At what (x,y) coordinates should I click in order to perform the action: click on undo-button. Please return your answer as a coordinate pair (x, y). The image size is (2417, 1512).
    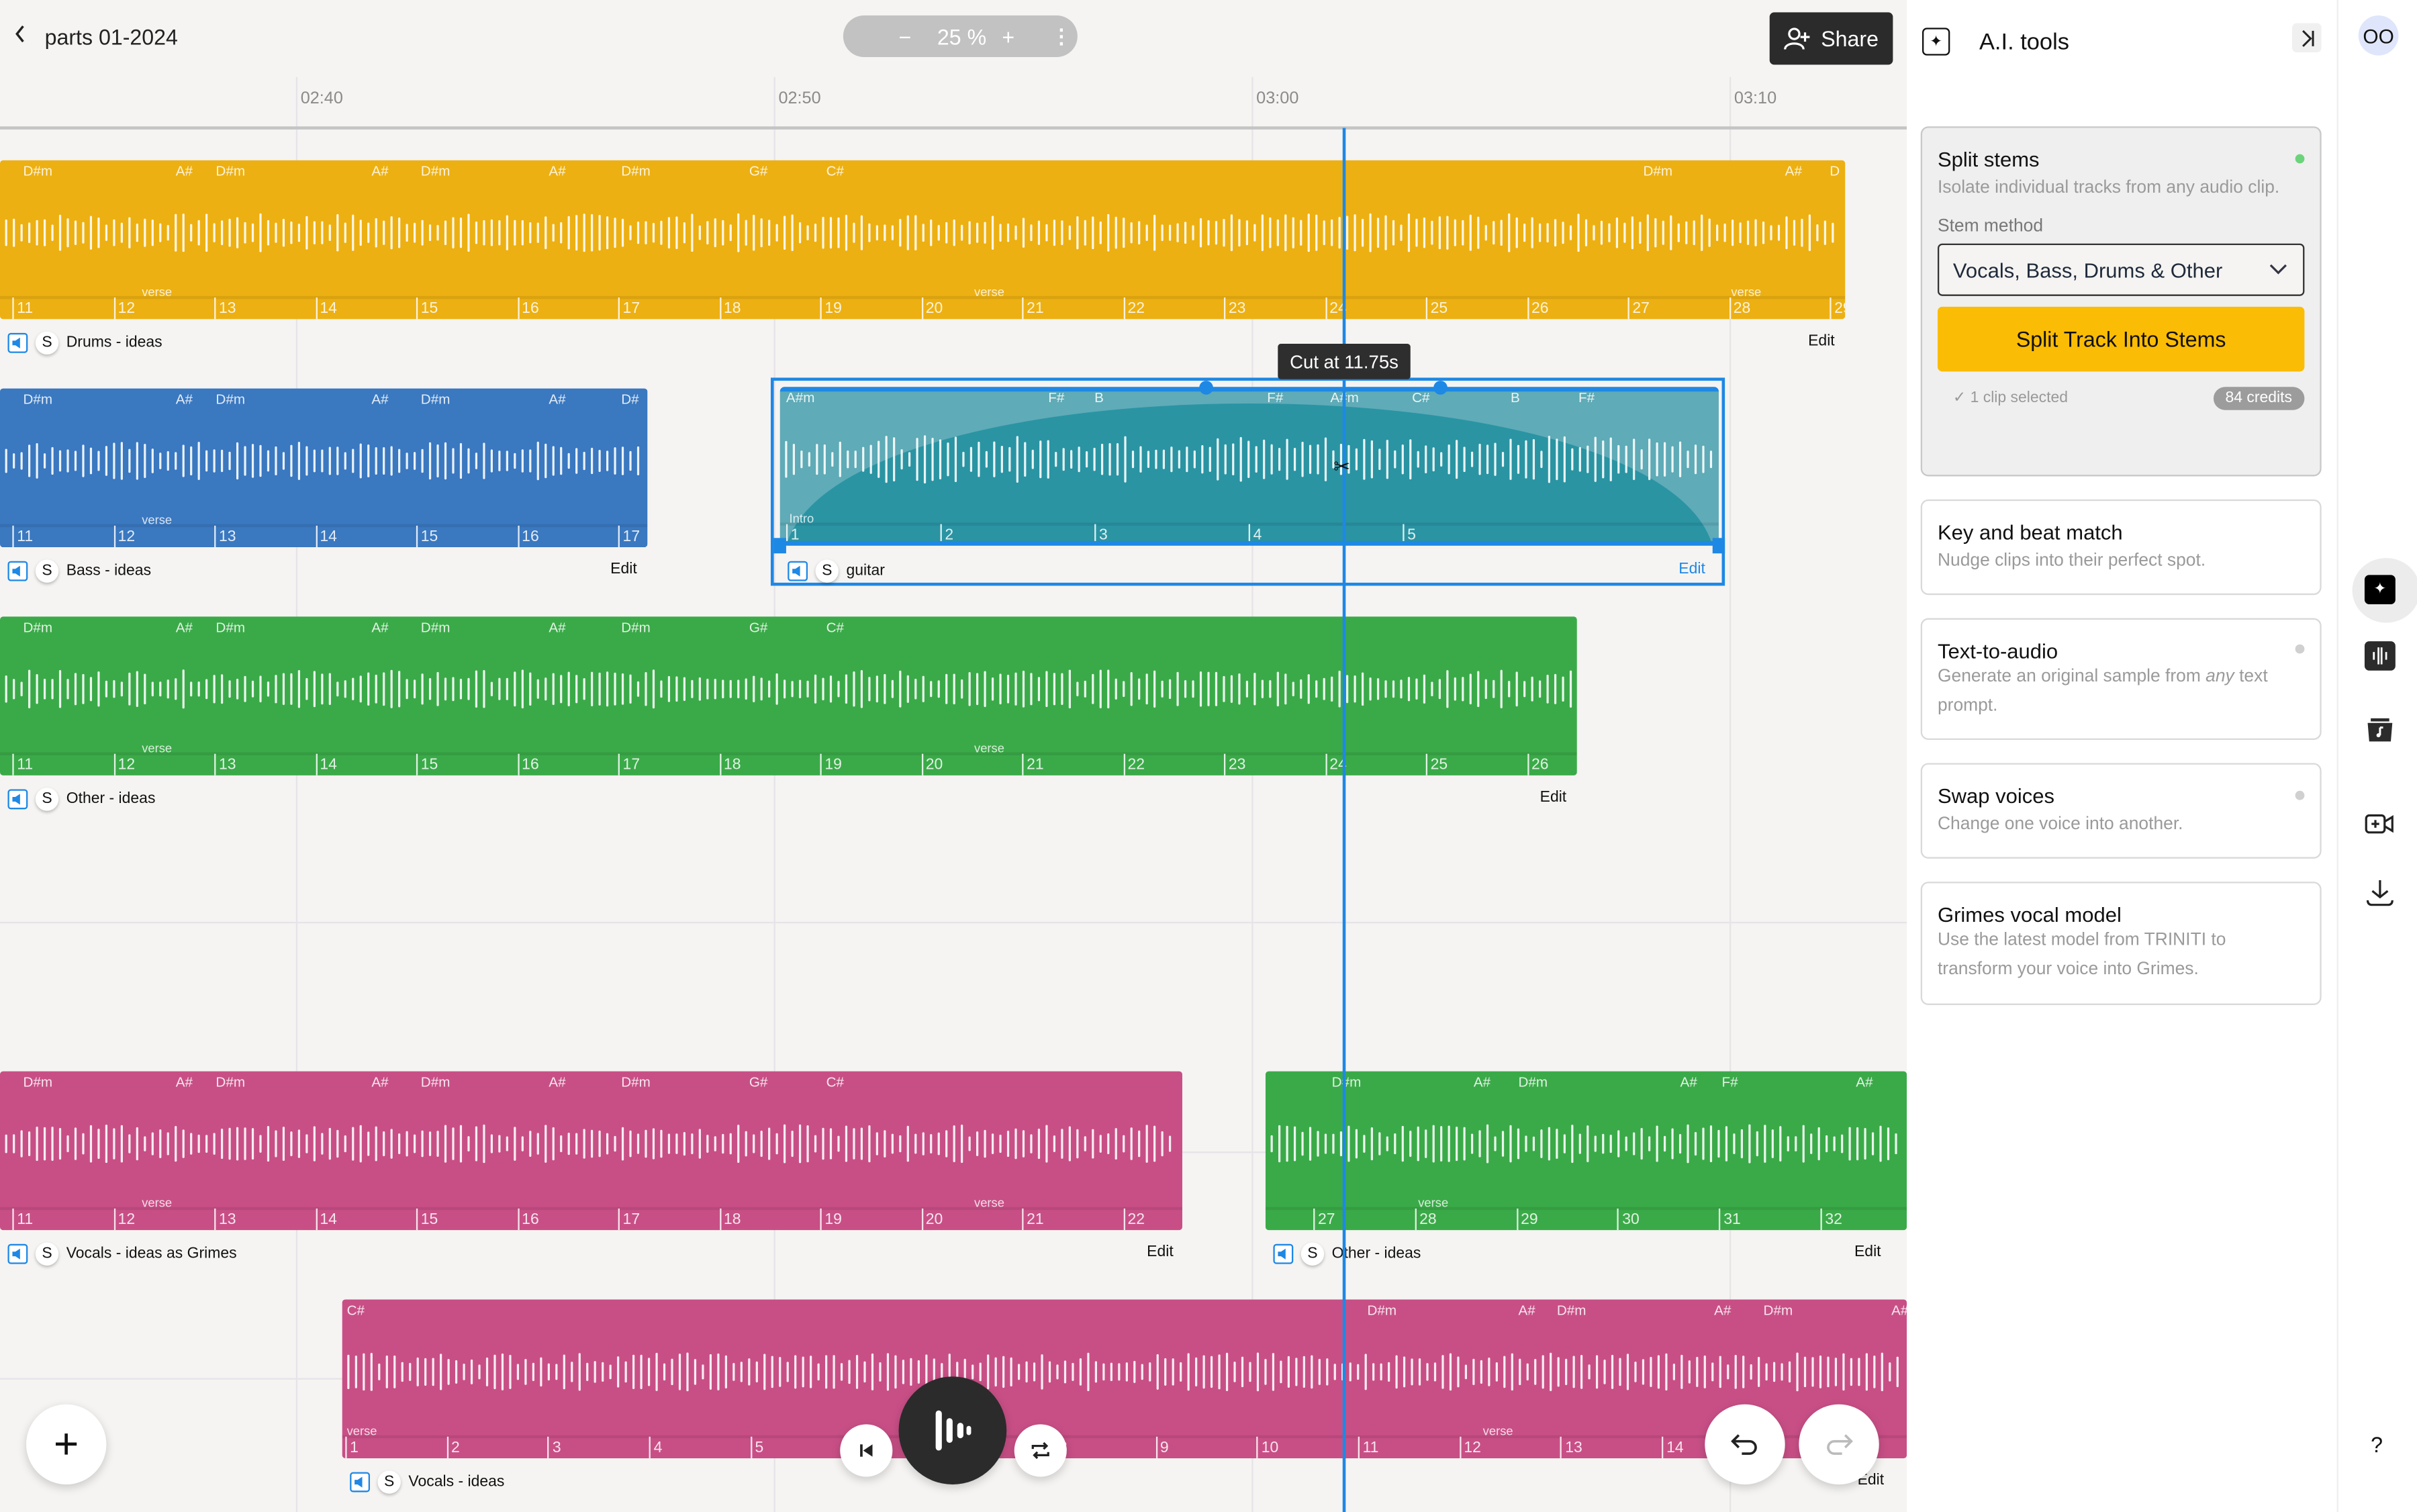
    Looking at the image, I should click on (1745, 1444).